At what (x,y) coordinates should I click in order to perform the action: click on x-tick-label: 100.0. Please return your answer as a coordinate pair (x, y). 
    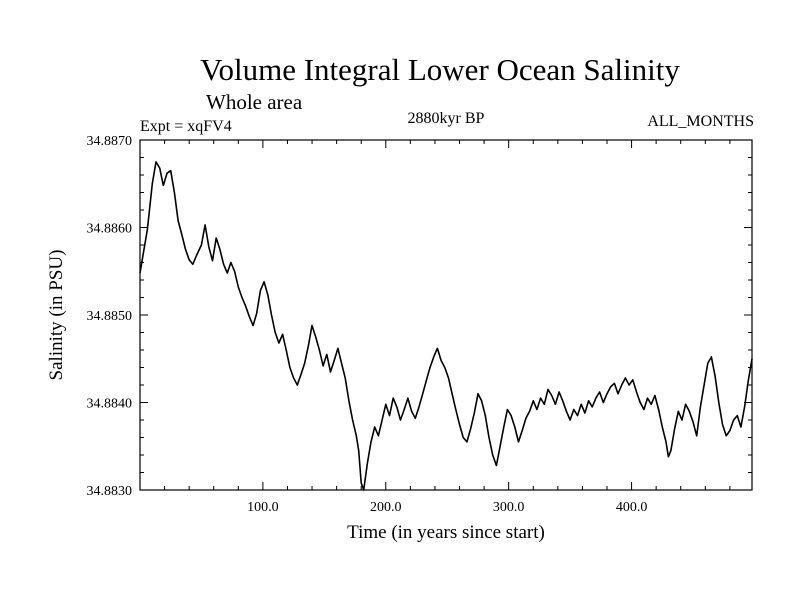
    Looking at the image, I should click on (263, 507).